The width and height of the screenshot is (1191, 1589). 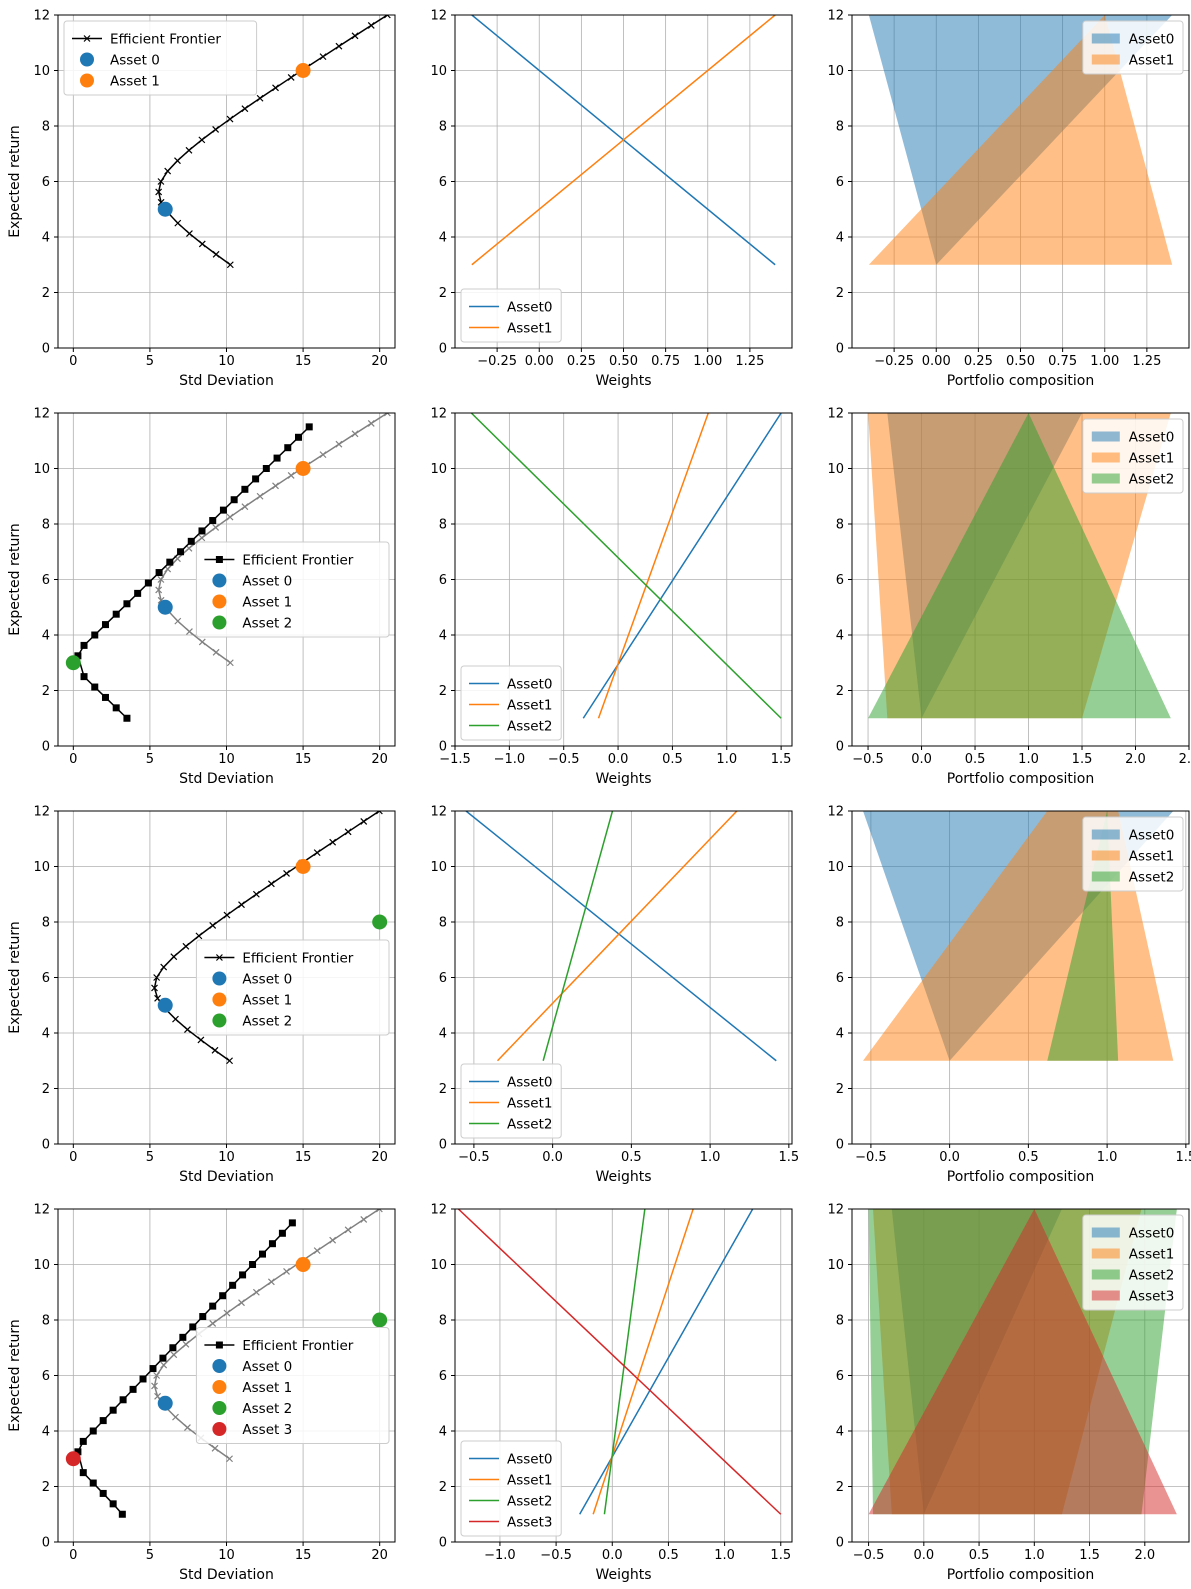 I want to click on legend-label: Asset3, so click(x=530, y=1523).